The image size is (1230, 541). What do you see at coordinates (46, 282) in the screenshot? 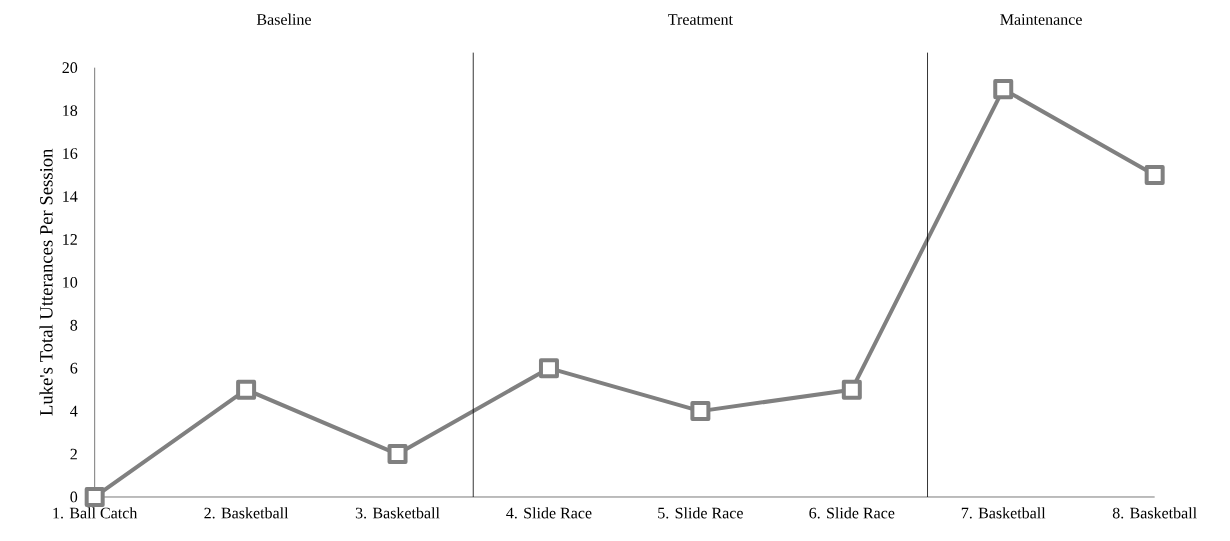
I see `y-axis-title: Luke's Total Utterances Per Session` at bounding box center [46, 282].